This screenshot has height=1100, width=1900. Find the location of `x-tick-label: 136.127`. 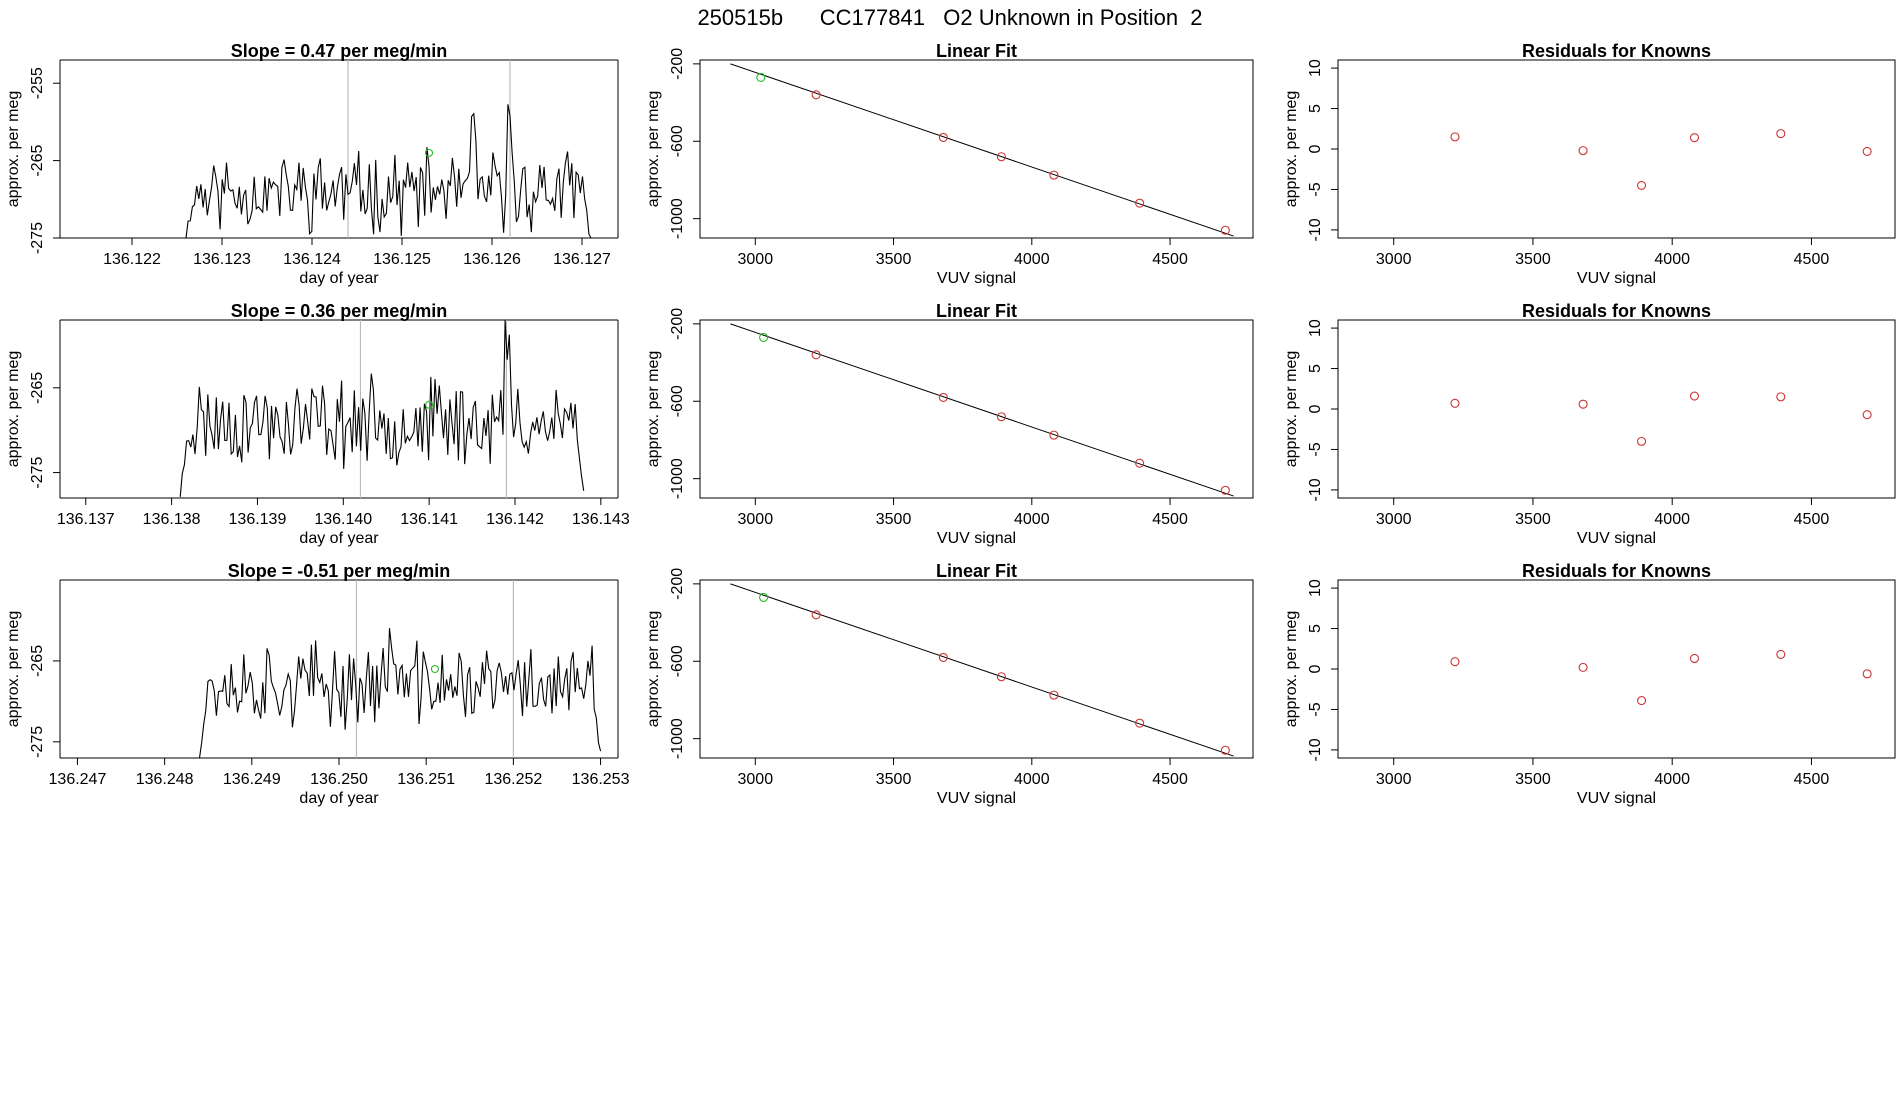

x-tick-label: 136.127 is located at coordinates (582, 259).